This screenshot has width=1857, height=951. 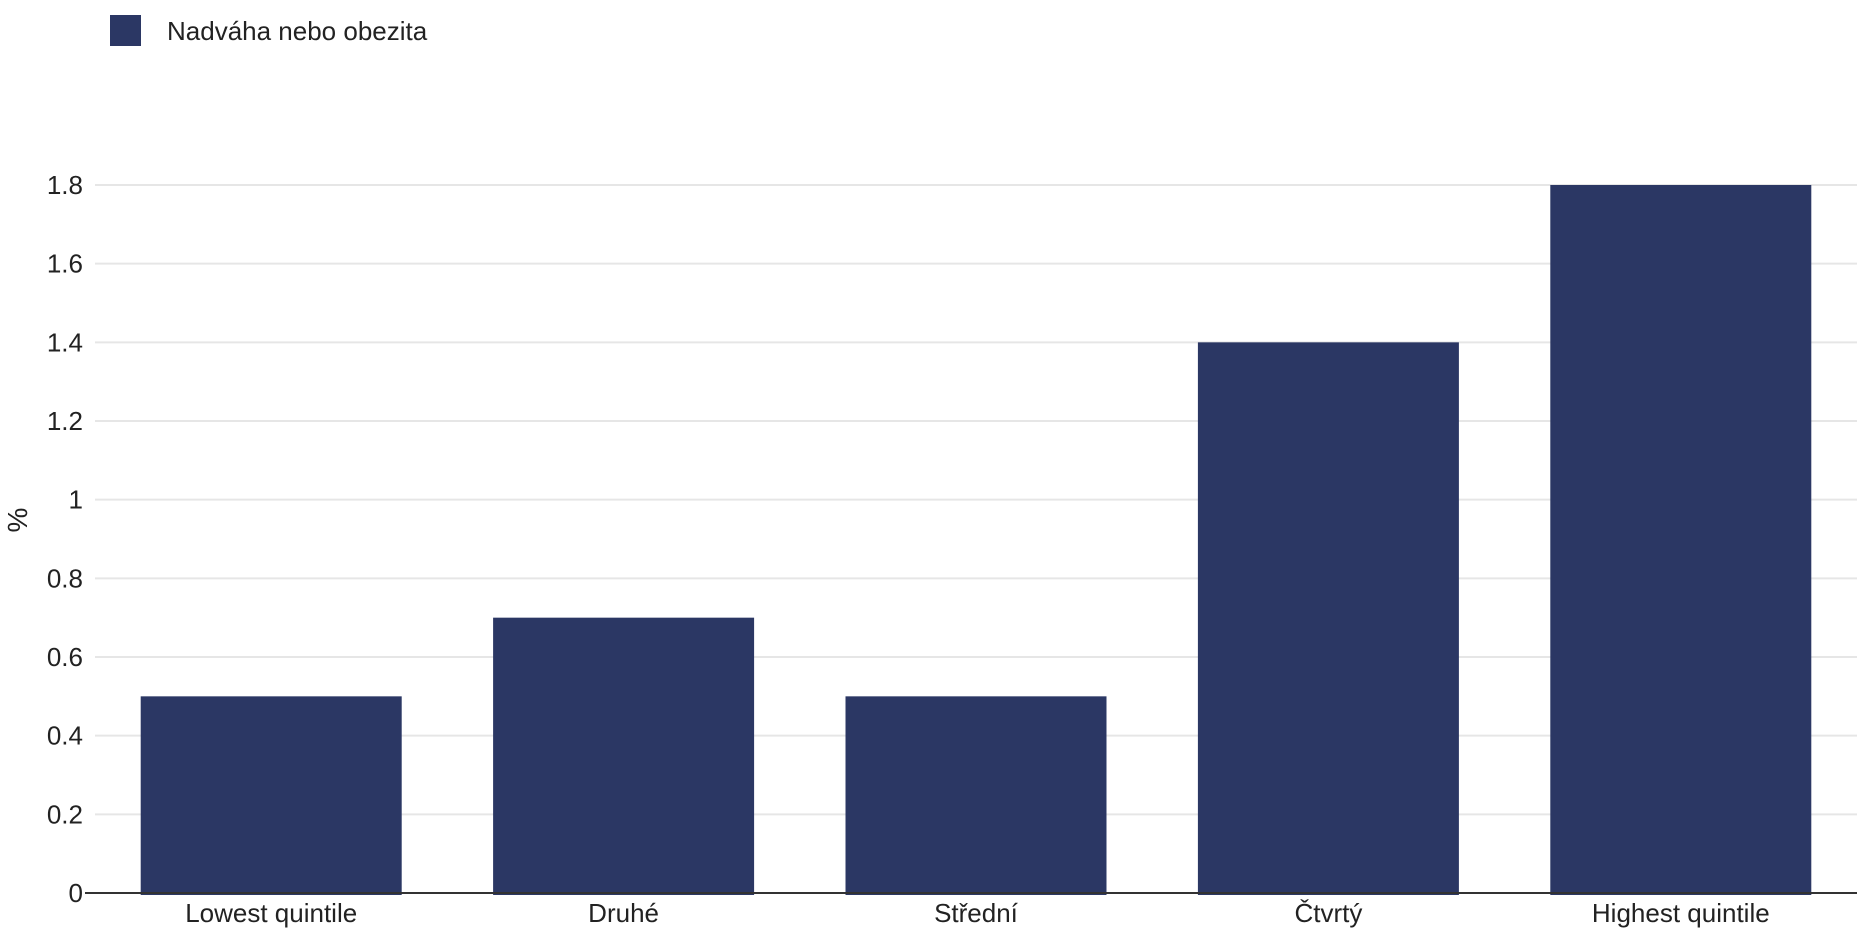 I want to click on x-tick-label: Střední, so click(x=976, y=913).